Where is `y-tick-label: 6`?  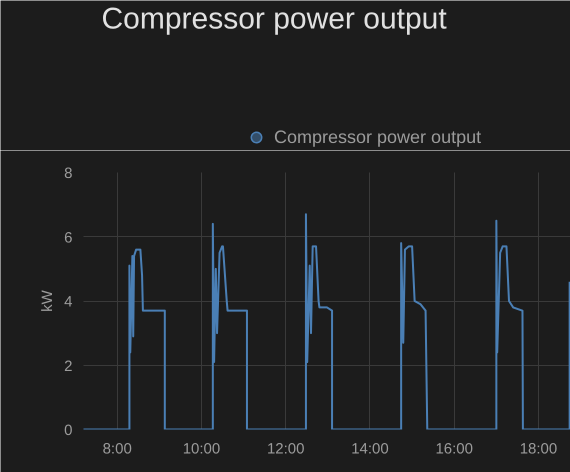
y-tick-label: 6 is located at coordinates (68, 237).